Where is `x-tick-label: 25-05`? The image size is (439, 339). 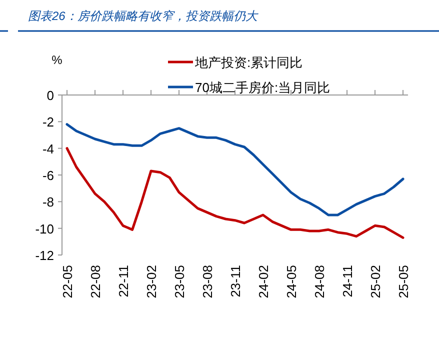
x-tick-label: 25-05 is located at coordinates (403, 281).